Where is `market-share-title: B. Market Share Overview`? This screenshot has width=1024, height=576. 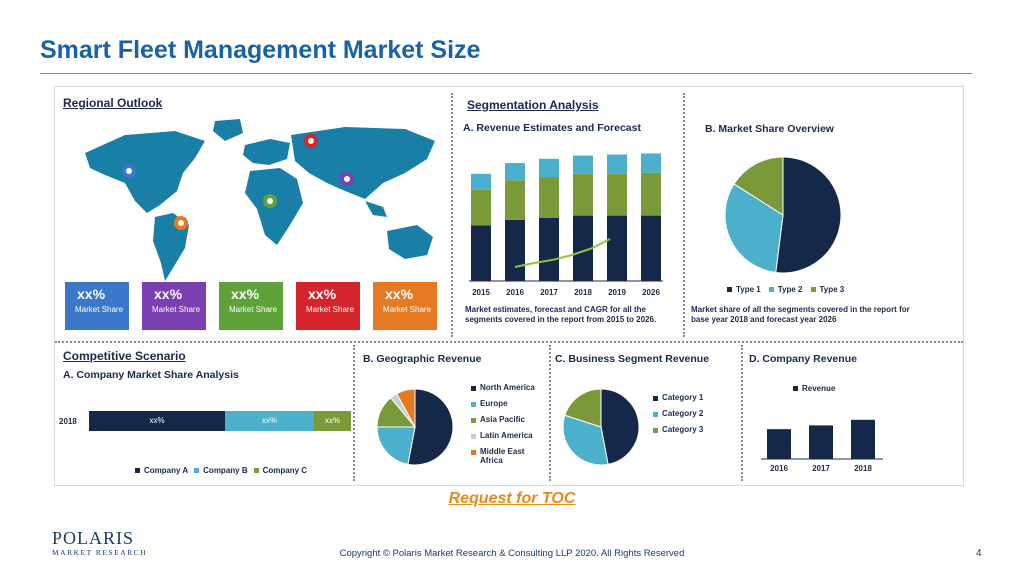
market-share-title: B. Market Share Overview is located at coordinates (769, 129).